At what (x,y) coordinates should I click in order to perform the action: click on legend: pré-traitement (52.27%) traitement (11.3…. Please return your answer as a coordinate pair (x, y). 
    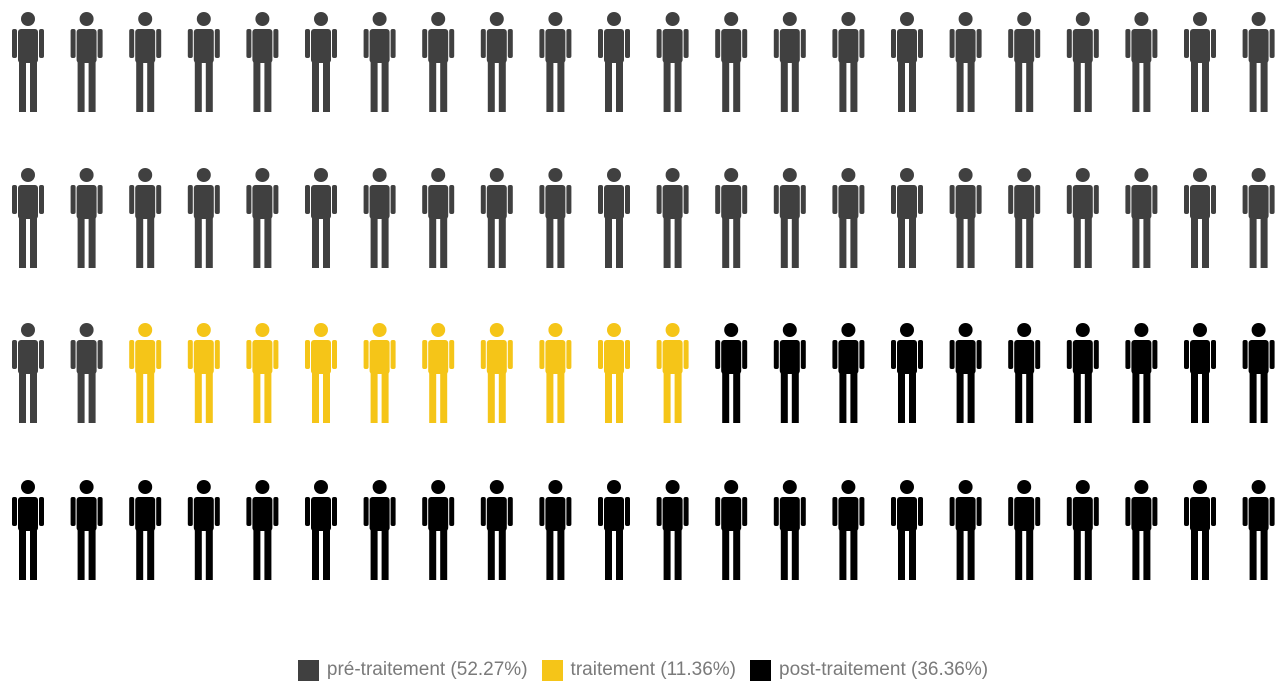
    Looking at the image, I should click on (643, 670).